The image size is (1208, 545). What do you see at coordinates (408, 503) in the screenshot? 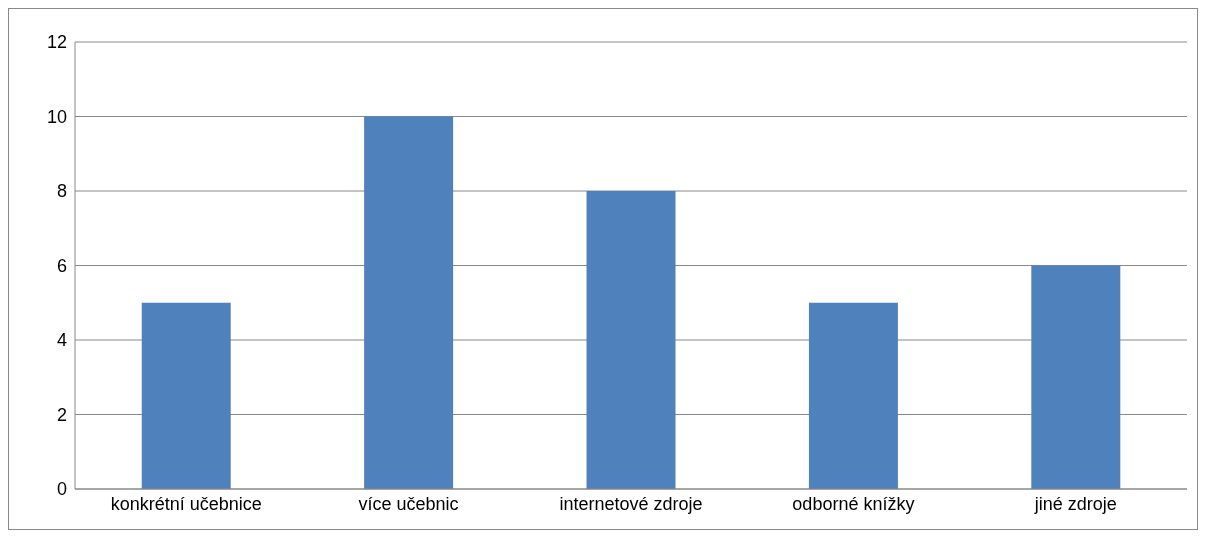
I see `x-tick-label: více učebnic` at bounding box center [408, 503].